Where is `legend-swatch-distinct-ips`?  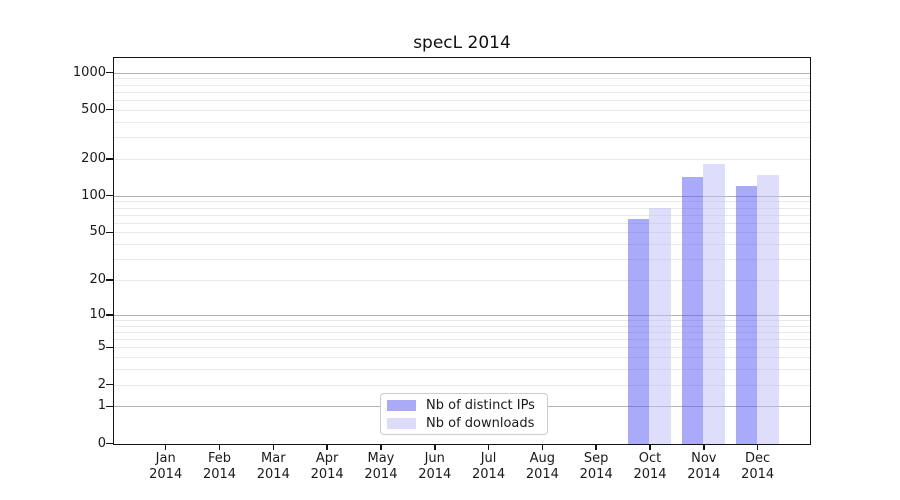
legend-swatch-distinct-ips is located at coordinates (401, 405).